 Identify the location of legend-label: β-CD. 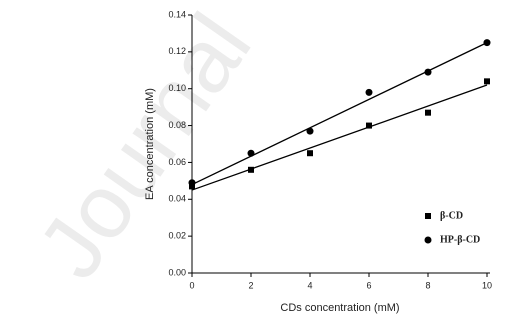
(451, 215).